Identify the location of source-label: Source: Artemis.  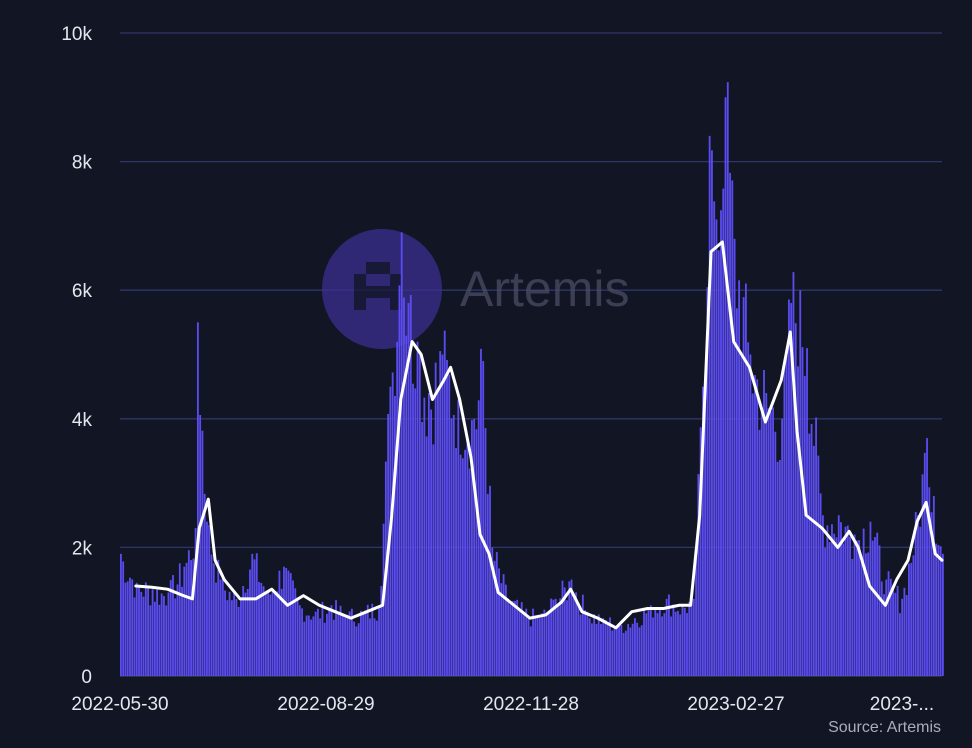
(884, 727).